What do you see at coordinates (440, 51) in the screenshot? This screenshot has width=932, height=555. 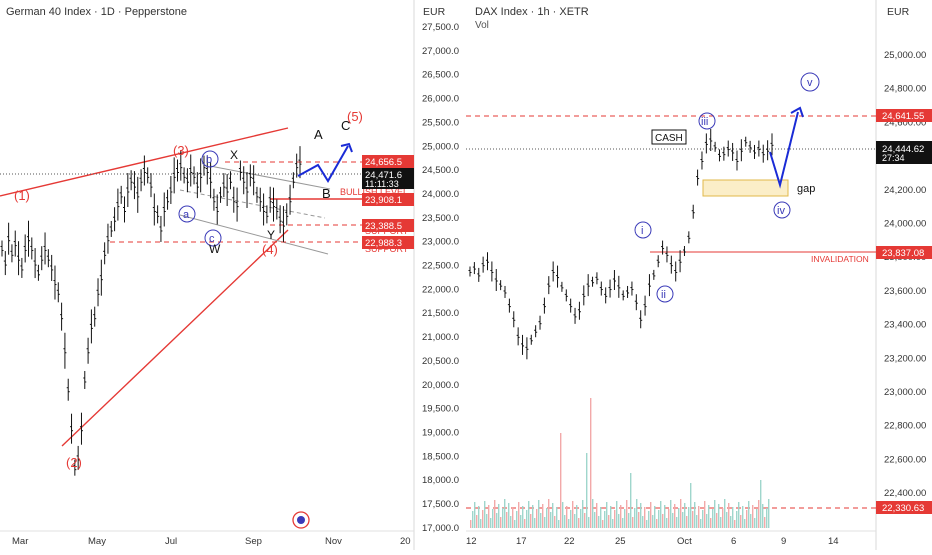 I see `left-y-tick: 27,000.0` at bounding box center [440, 51].